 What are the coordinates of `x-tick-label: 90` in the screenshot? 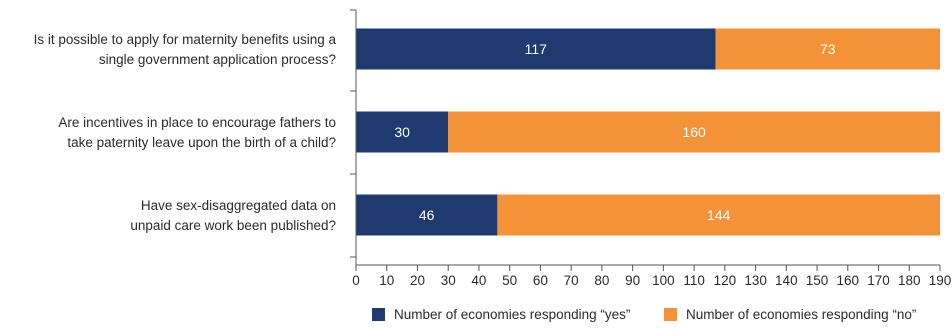 It's located at (632, 280).